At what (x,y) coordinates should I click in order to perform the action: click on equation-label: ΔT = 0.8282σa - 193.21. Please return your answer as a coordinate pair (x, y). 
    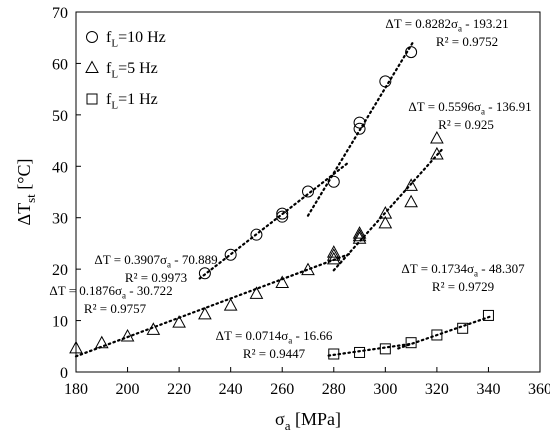
    Looking at the image, I should click on (446, 25).